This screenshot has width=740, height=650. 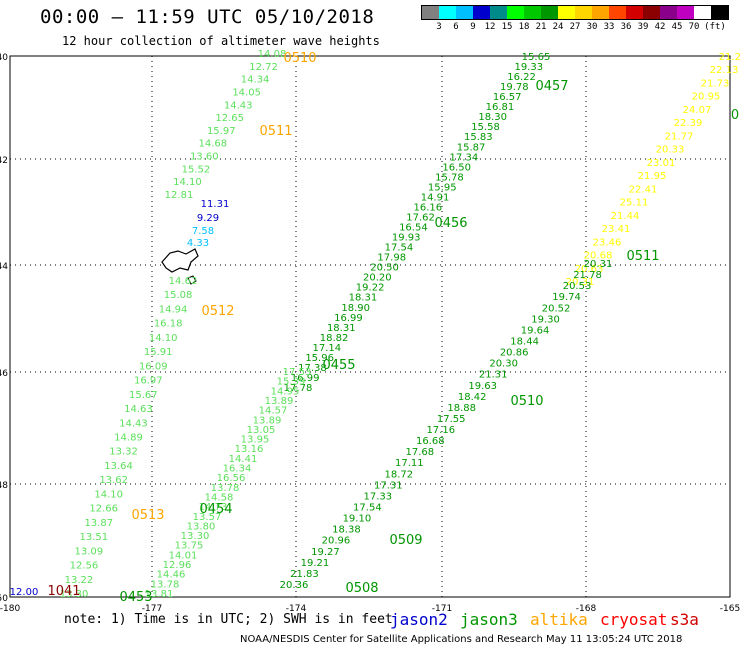 What do you see at coordinates (643, 189) in the screenshot?
I see `swh-value: 22.41` at bounding box center [643, 189].